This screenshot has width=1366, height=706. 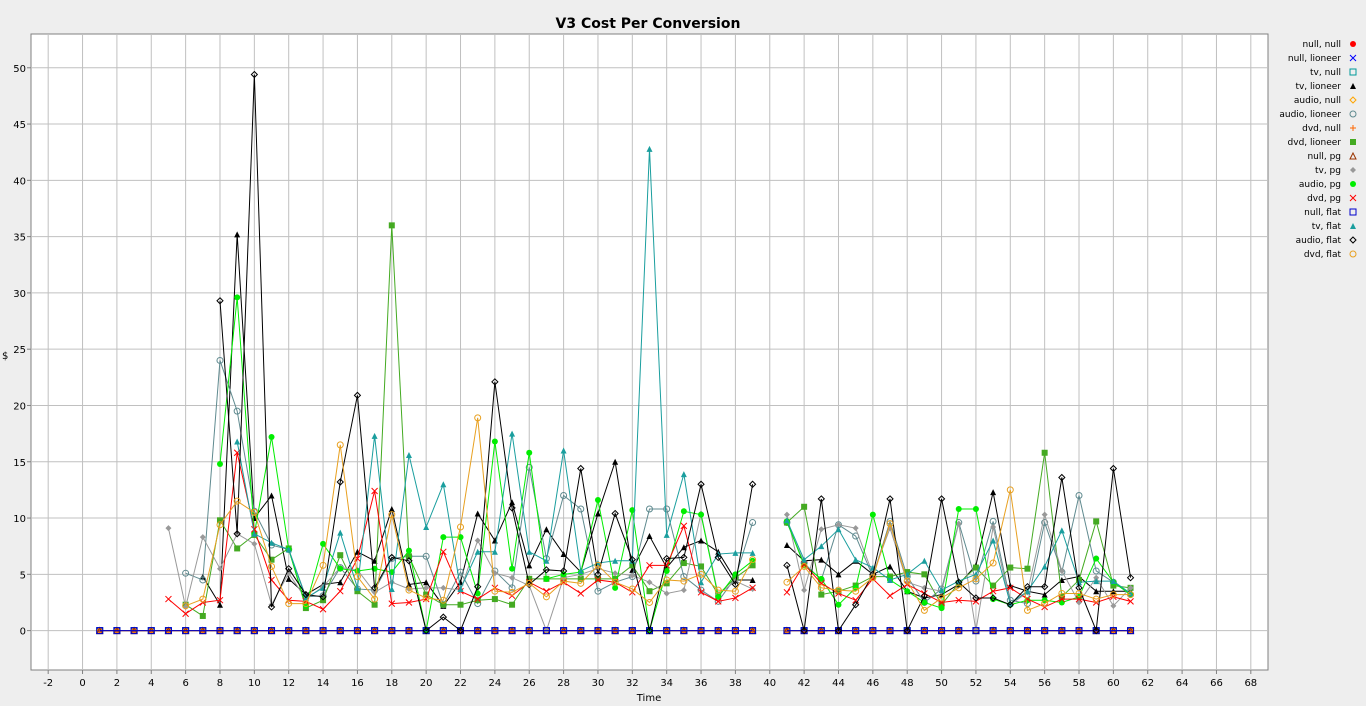 I want to click on x-tick-label: 16, so click(x=357, y=683).